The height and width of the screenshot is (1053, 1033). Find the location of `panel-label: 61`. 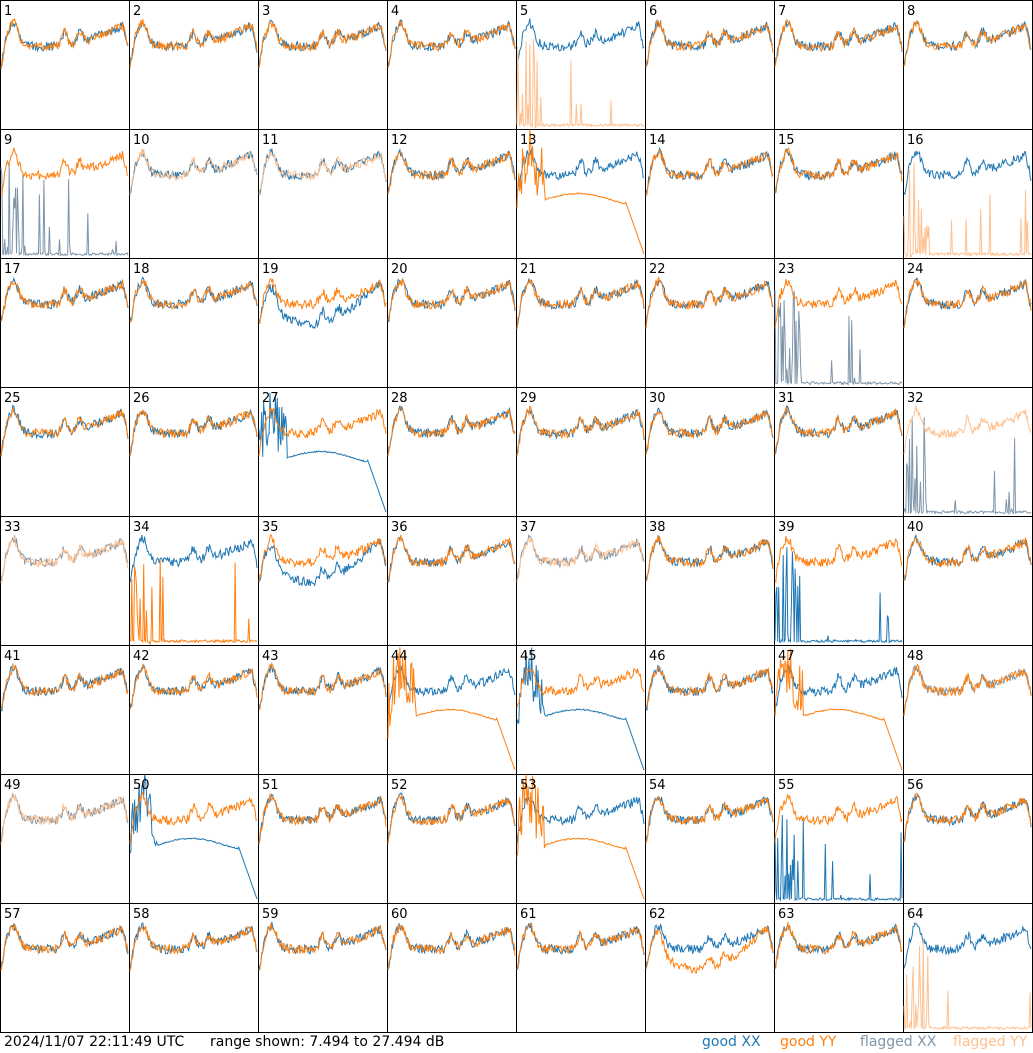

panel-label: 61 is located at coordinates (528, 914).